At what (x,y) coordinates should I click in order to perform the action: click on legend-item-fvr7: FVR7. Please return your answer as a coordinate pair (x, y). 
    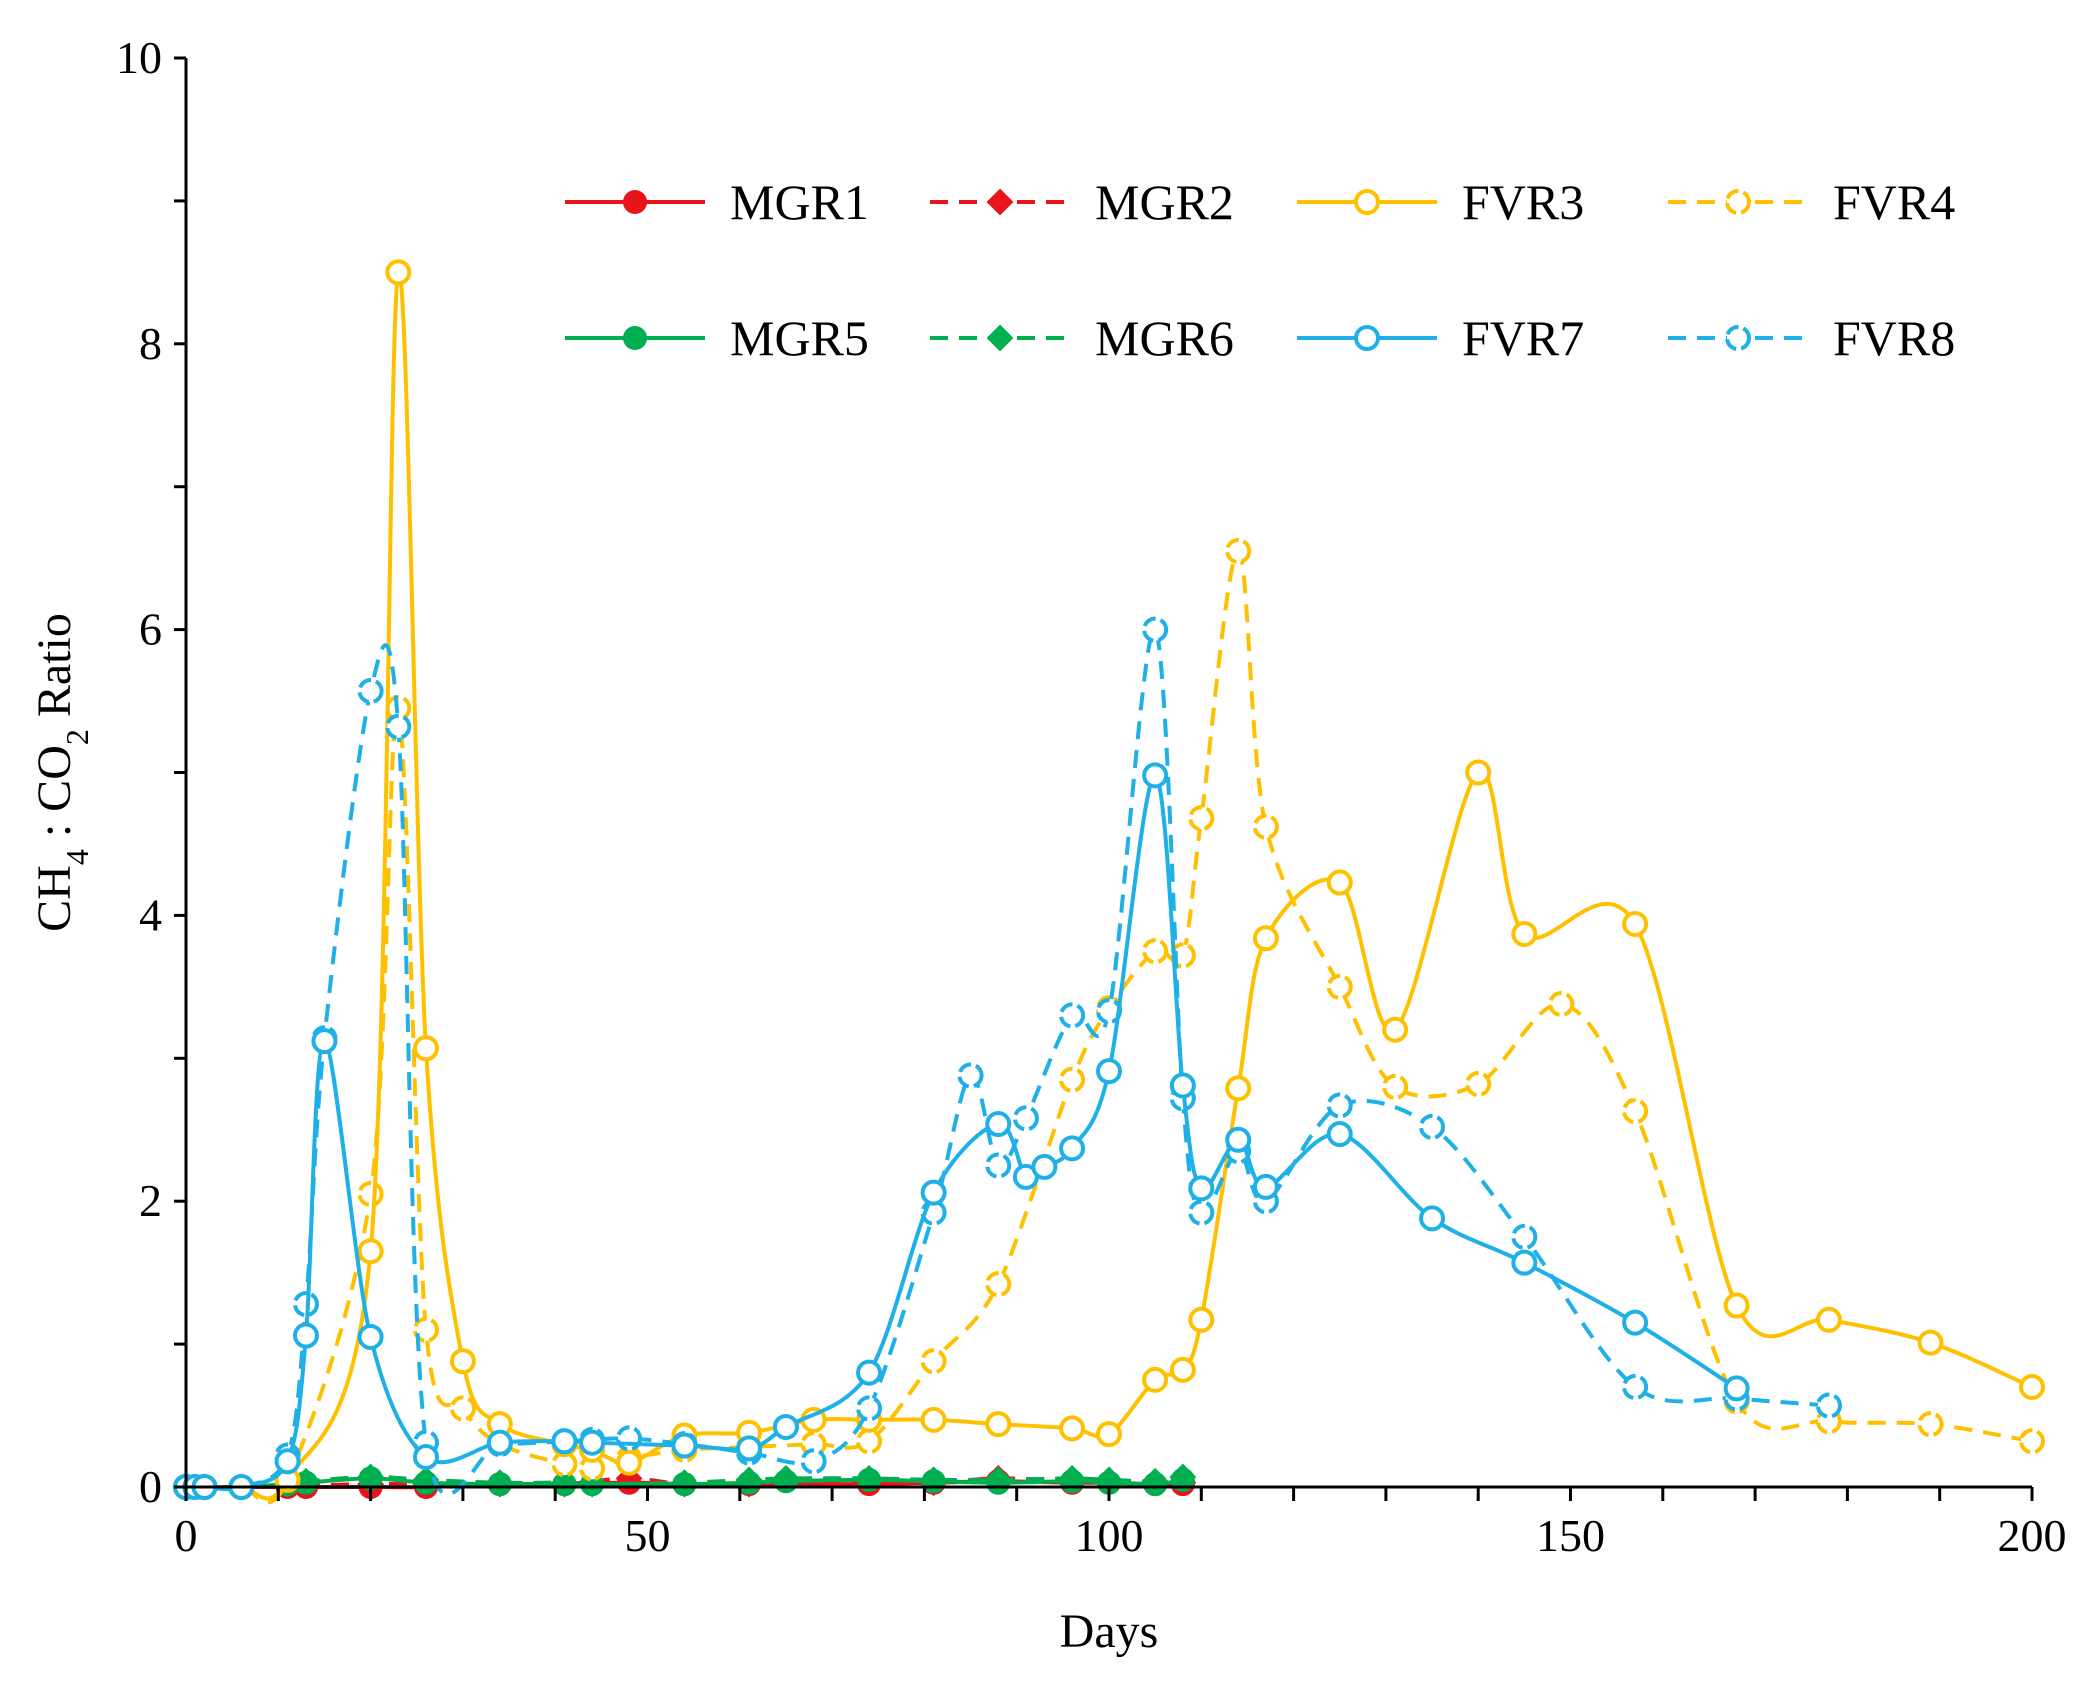
    Looking at the image, I should click on (1440, 338).